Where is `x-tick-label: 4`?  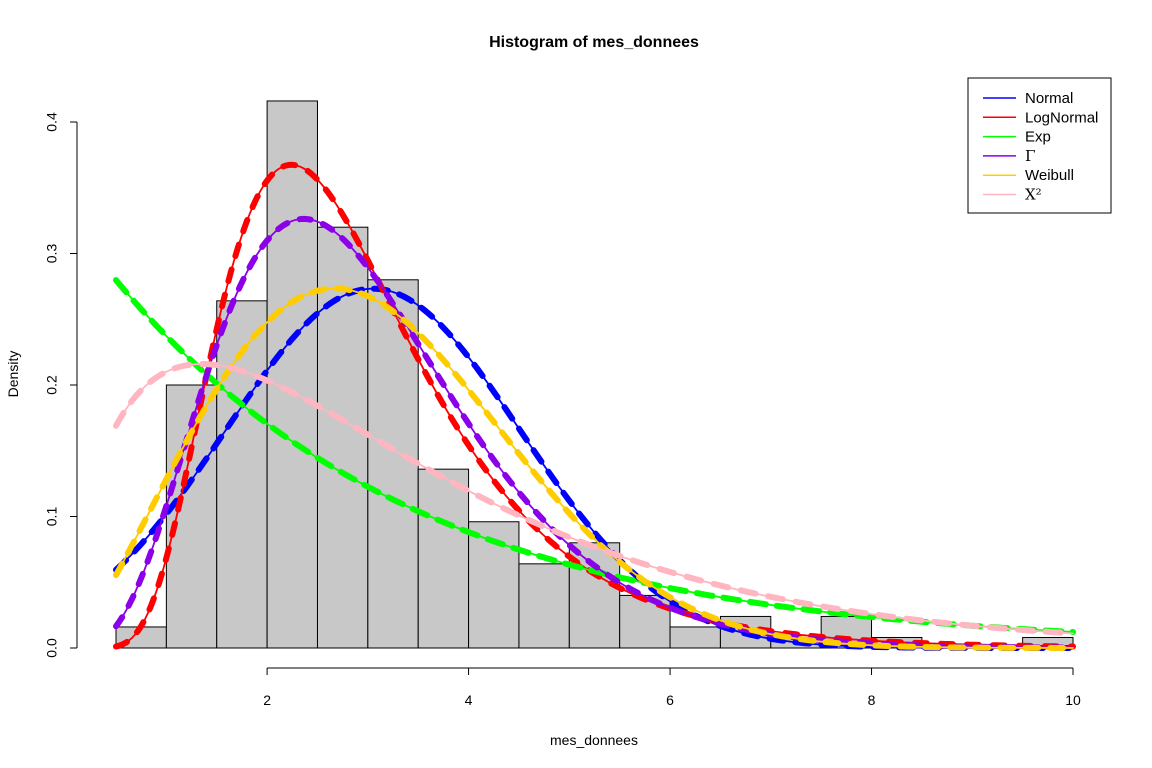
x-tick-label: 4 is located at coordinates (469, 700).